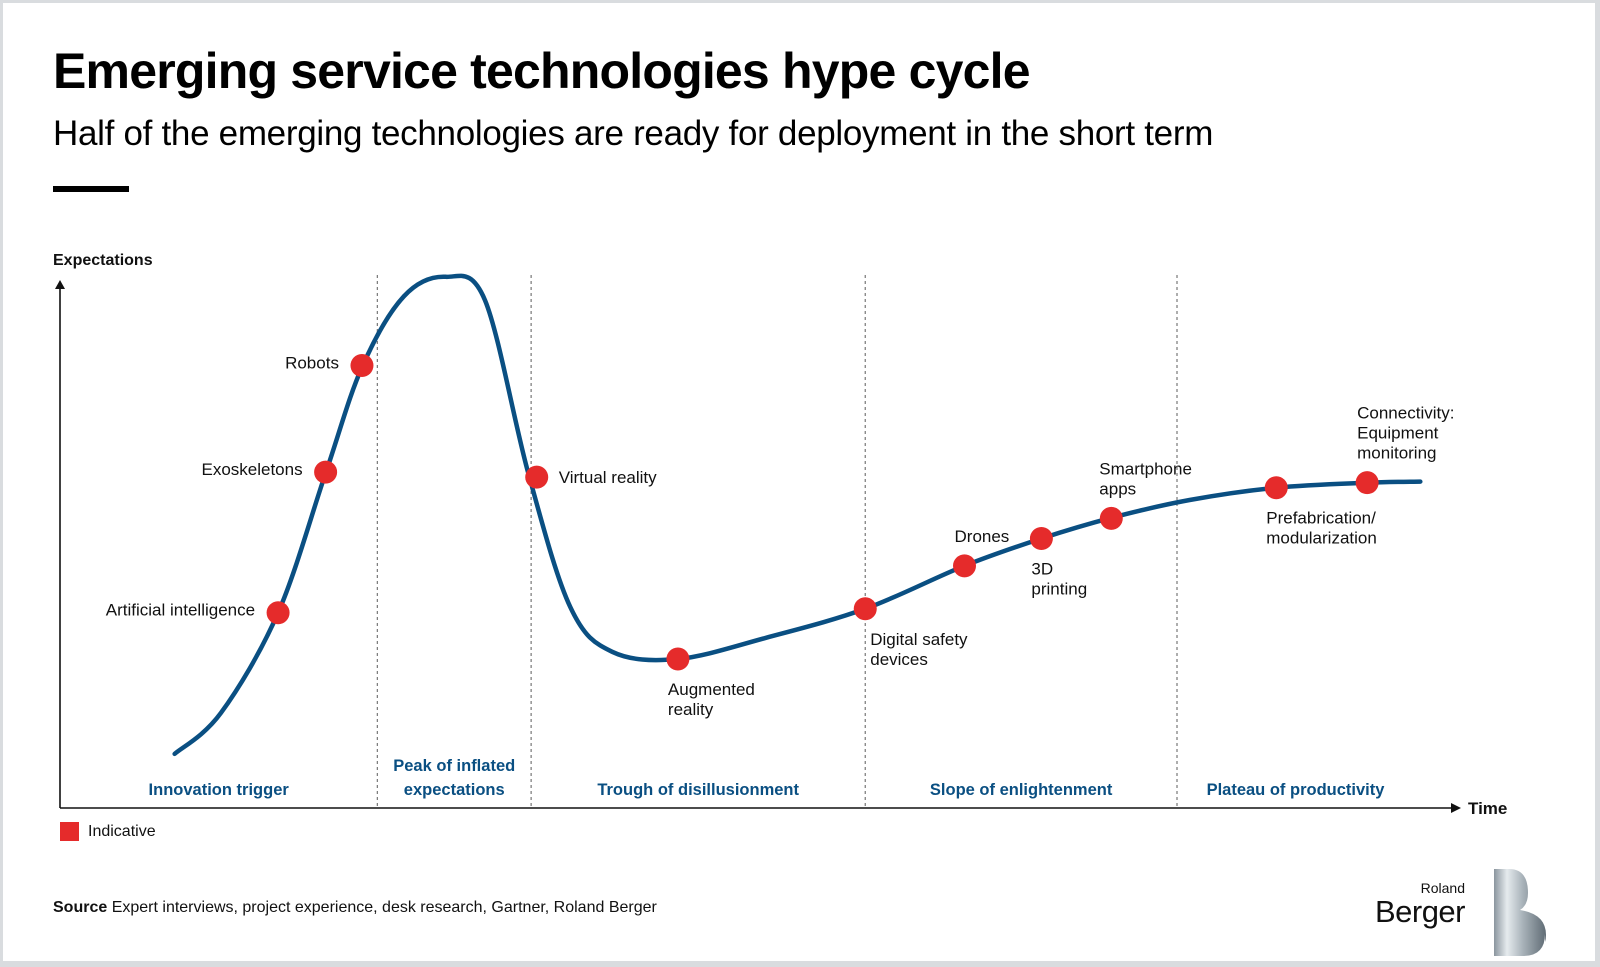 The image size is (1600, 967). I want to click on technology-point: Smartphone apps, so click(1145, 494).